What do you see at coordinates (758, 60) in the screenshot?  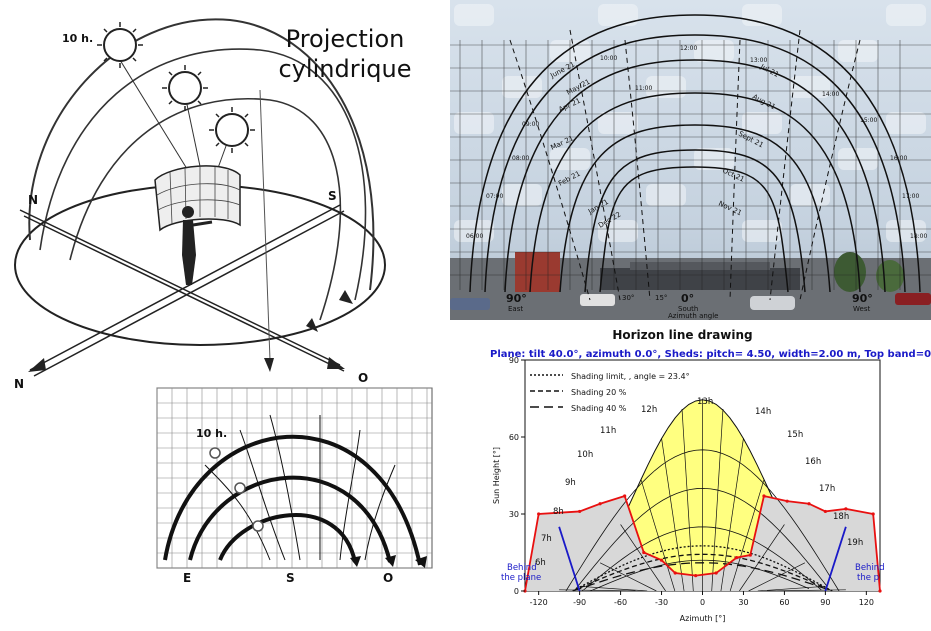 I see `photo-hour-label: 13:00` at bounding box center [758, 60].